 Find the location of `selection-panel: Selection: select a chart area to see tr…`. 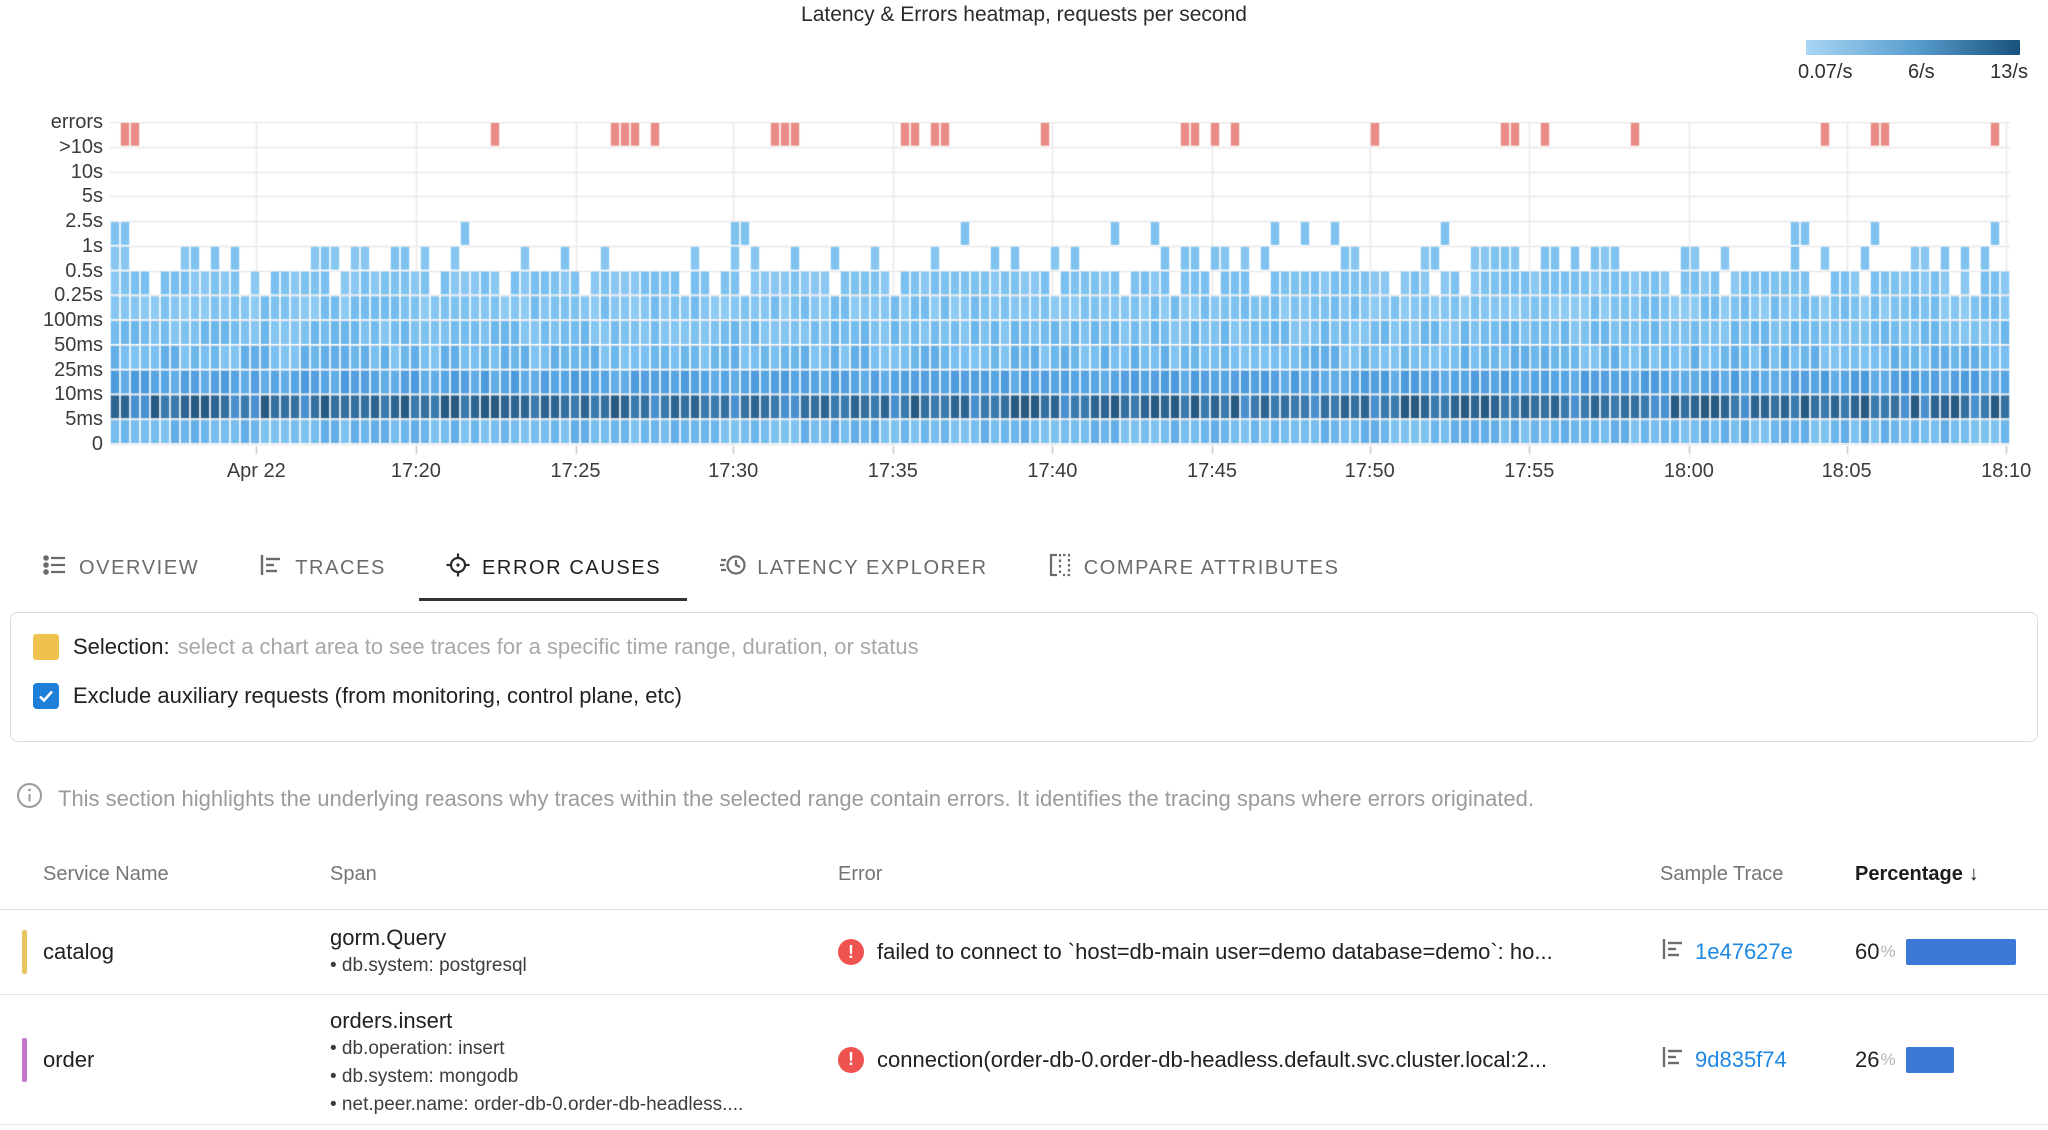

selection-panel: Selection: select a chart area to see tr… is located at coordinates (1024, 677).